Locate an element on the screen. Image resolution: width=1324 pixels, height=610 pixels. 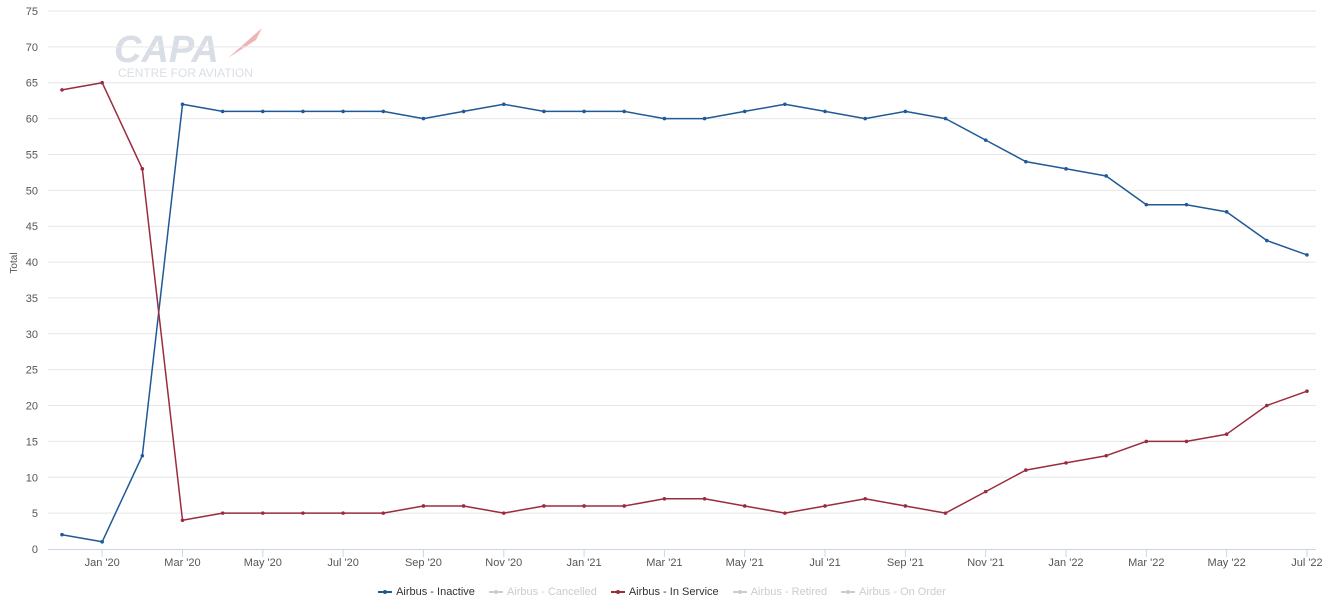
legend-item-airbus-retired: Airbus - Retired is located at coordinates (780, 592).